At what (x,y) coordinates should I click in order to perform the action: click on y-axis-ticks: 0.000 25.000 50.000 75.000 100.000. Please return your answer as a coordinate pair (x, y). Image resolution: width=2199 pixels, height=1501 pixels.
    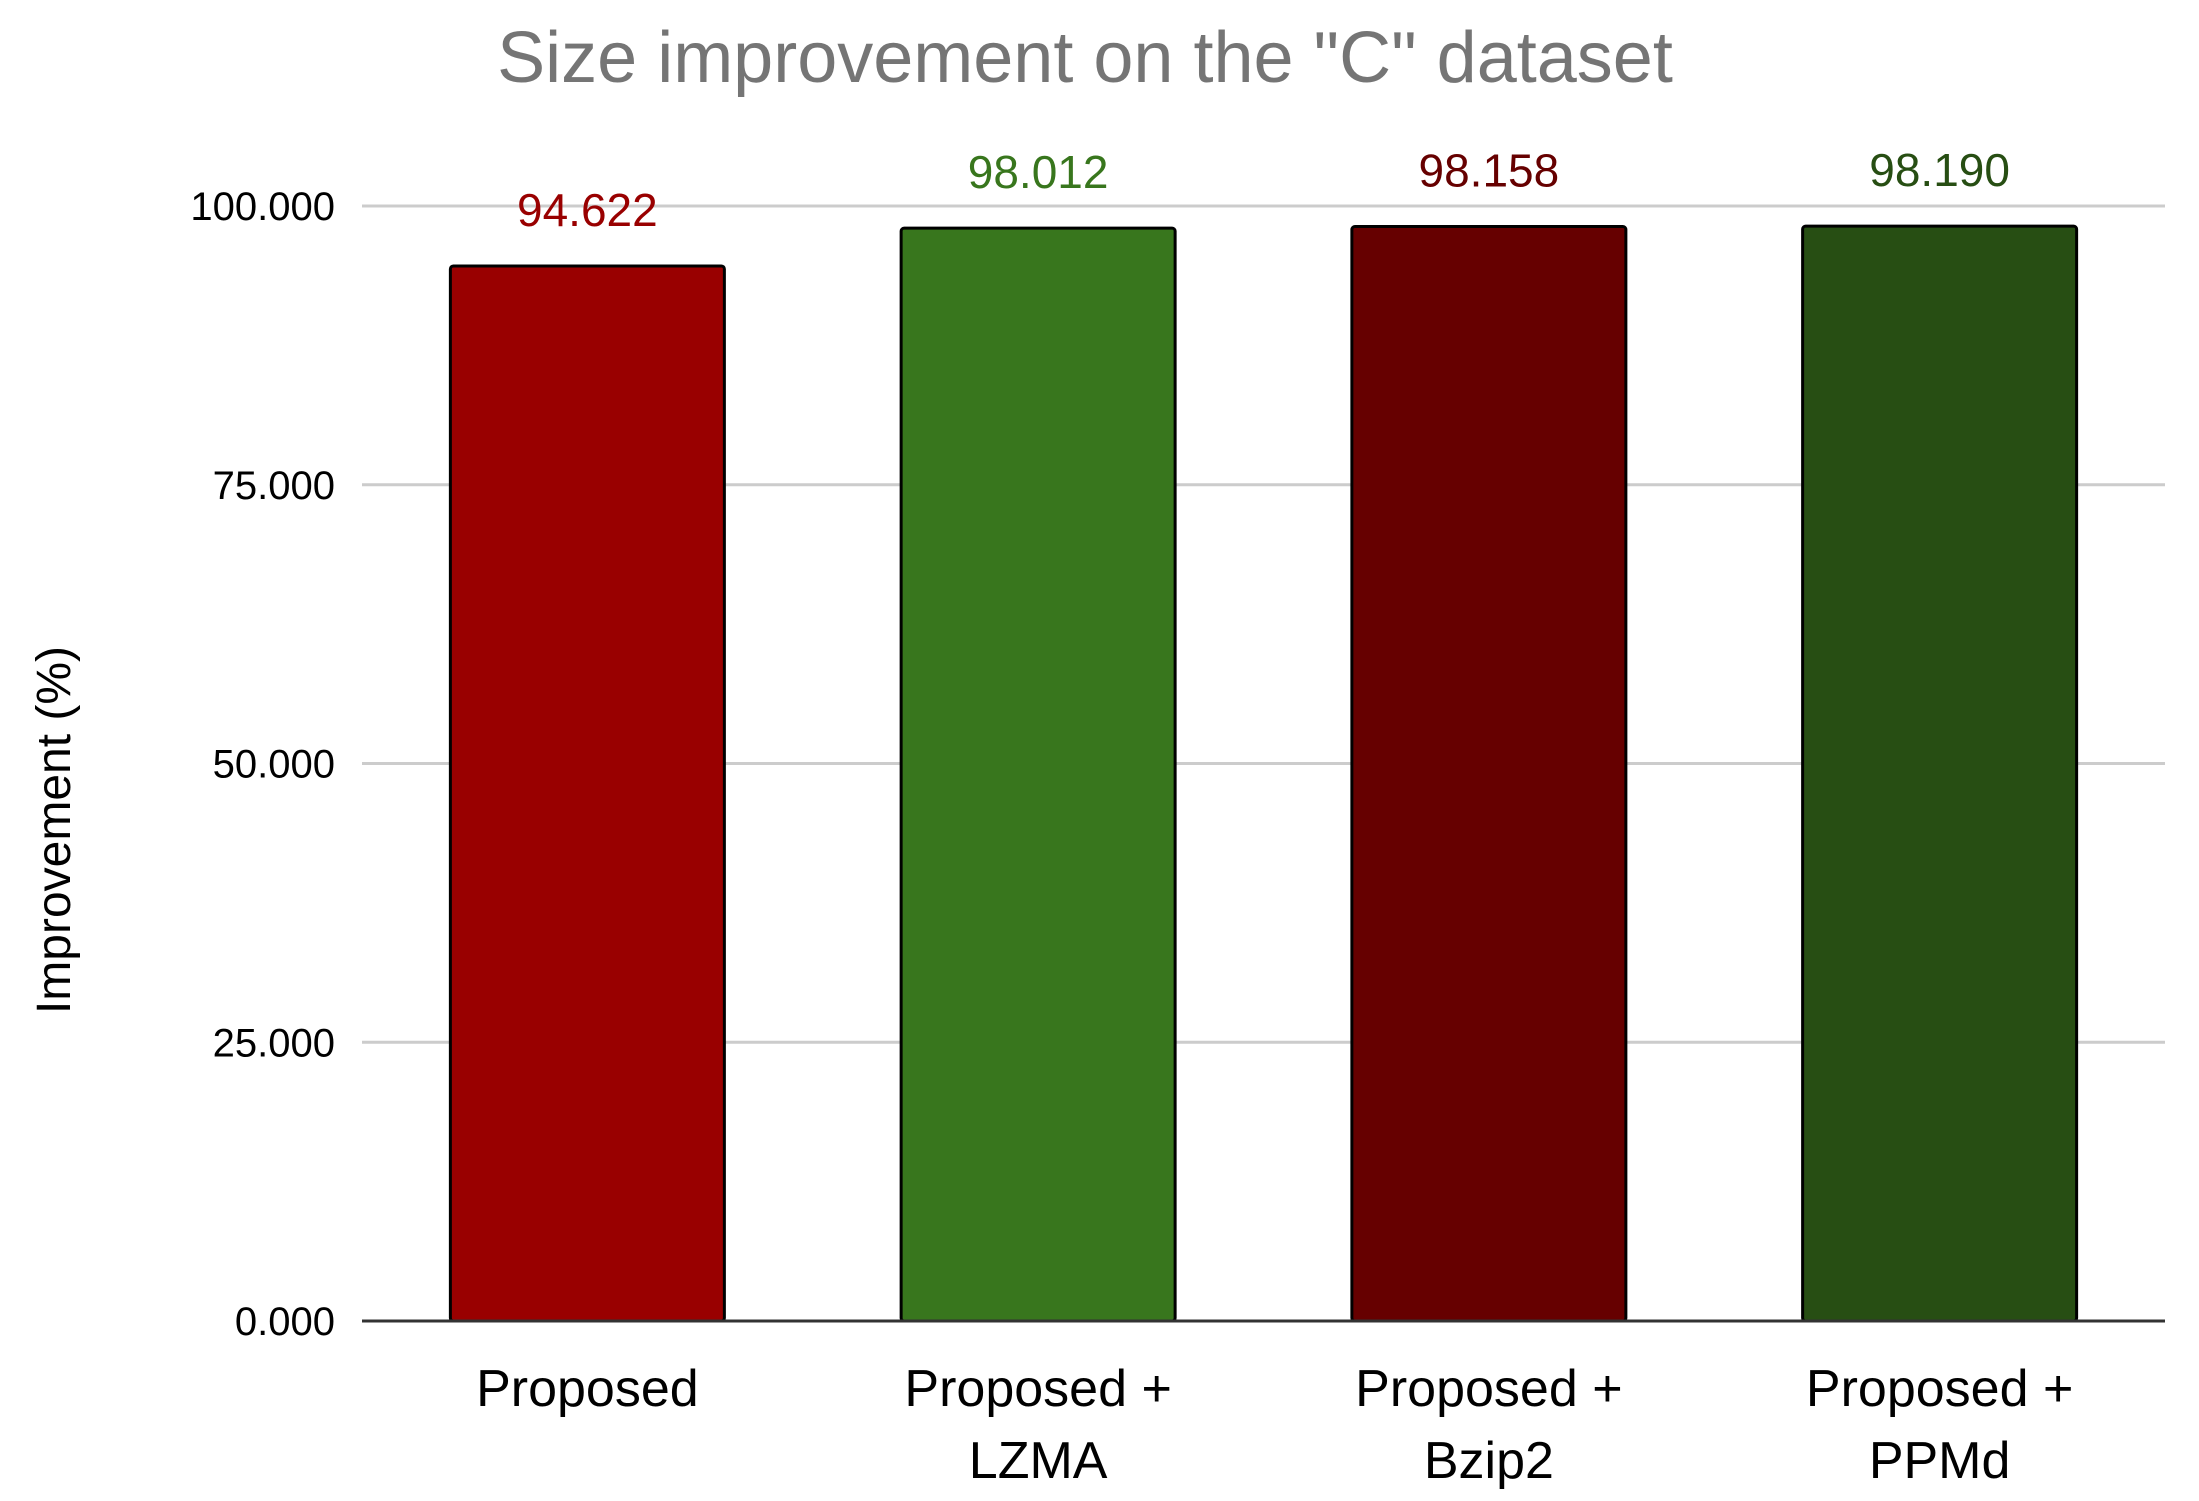
    Looking at the image, I should click on (262, 764).